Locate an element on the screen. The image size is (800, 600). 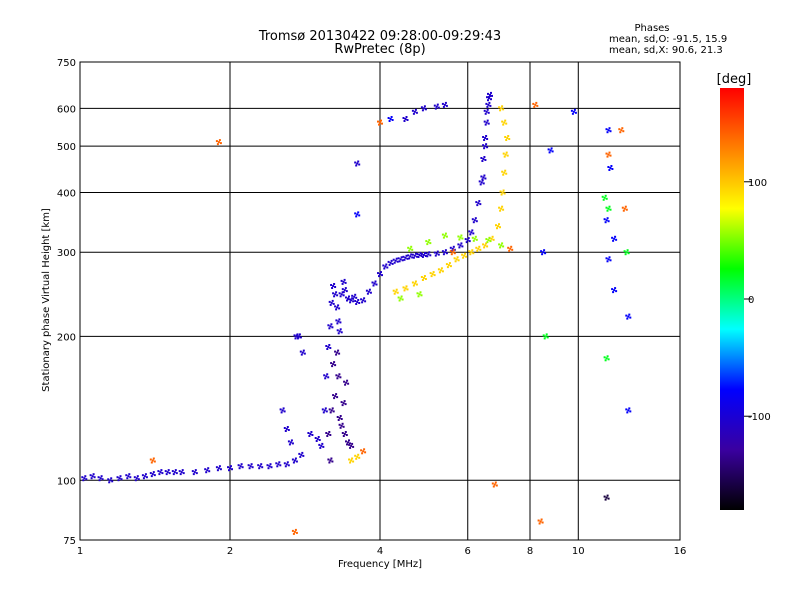
y-tick-label: 300 is located at coordinates (66, 253).